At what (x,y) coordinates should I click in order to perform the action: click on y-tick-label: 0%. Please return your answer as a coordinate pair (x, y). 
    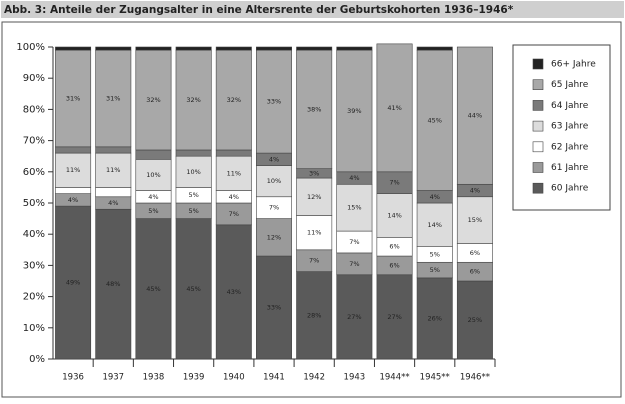
    Looking at the image, I should click on (37, 359).